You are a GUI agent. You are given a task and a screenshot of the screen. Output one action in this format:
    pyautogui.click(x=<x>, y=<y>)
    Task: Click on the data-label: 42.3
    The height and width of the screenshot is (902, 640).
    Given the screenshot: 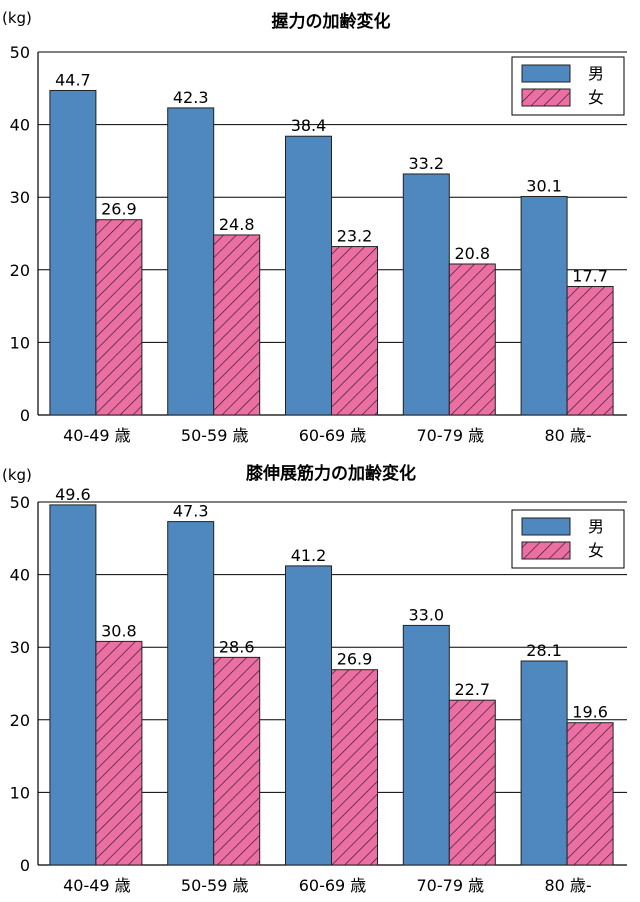 What is the action you would take?
    pyautogui.click(x=191, y=97)
    